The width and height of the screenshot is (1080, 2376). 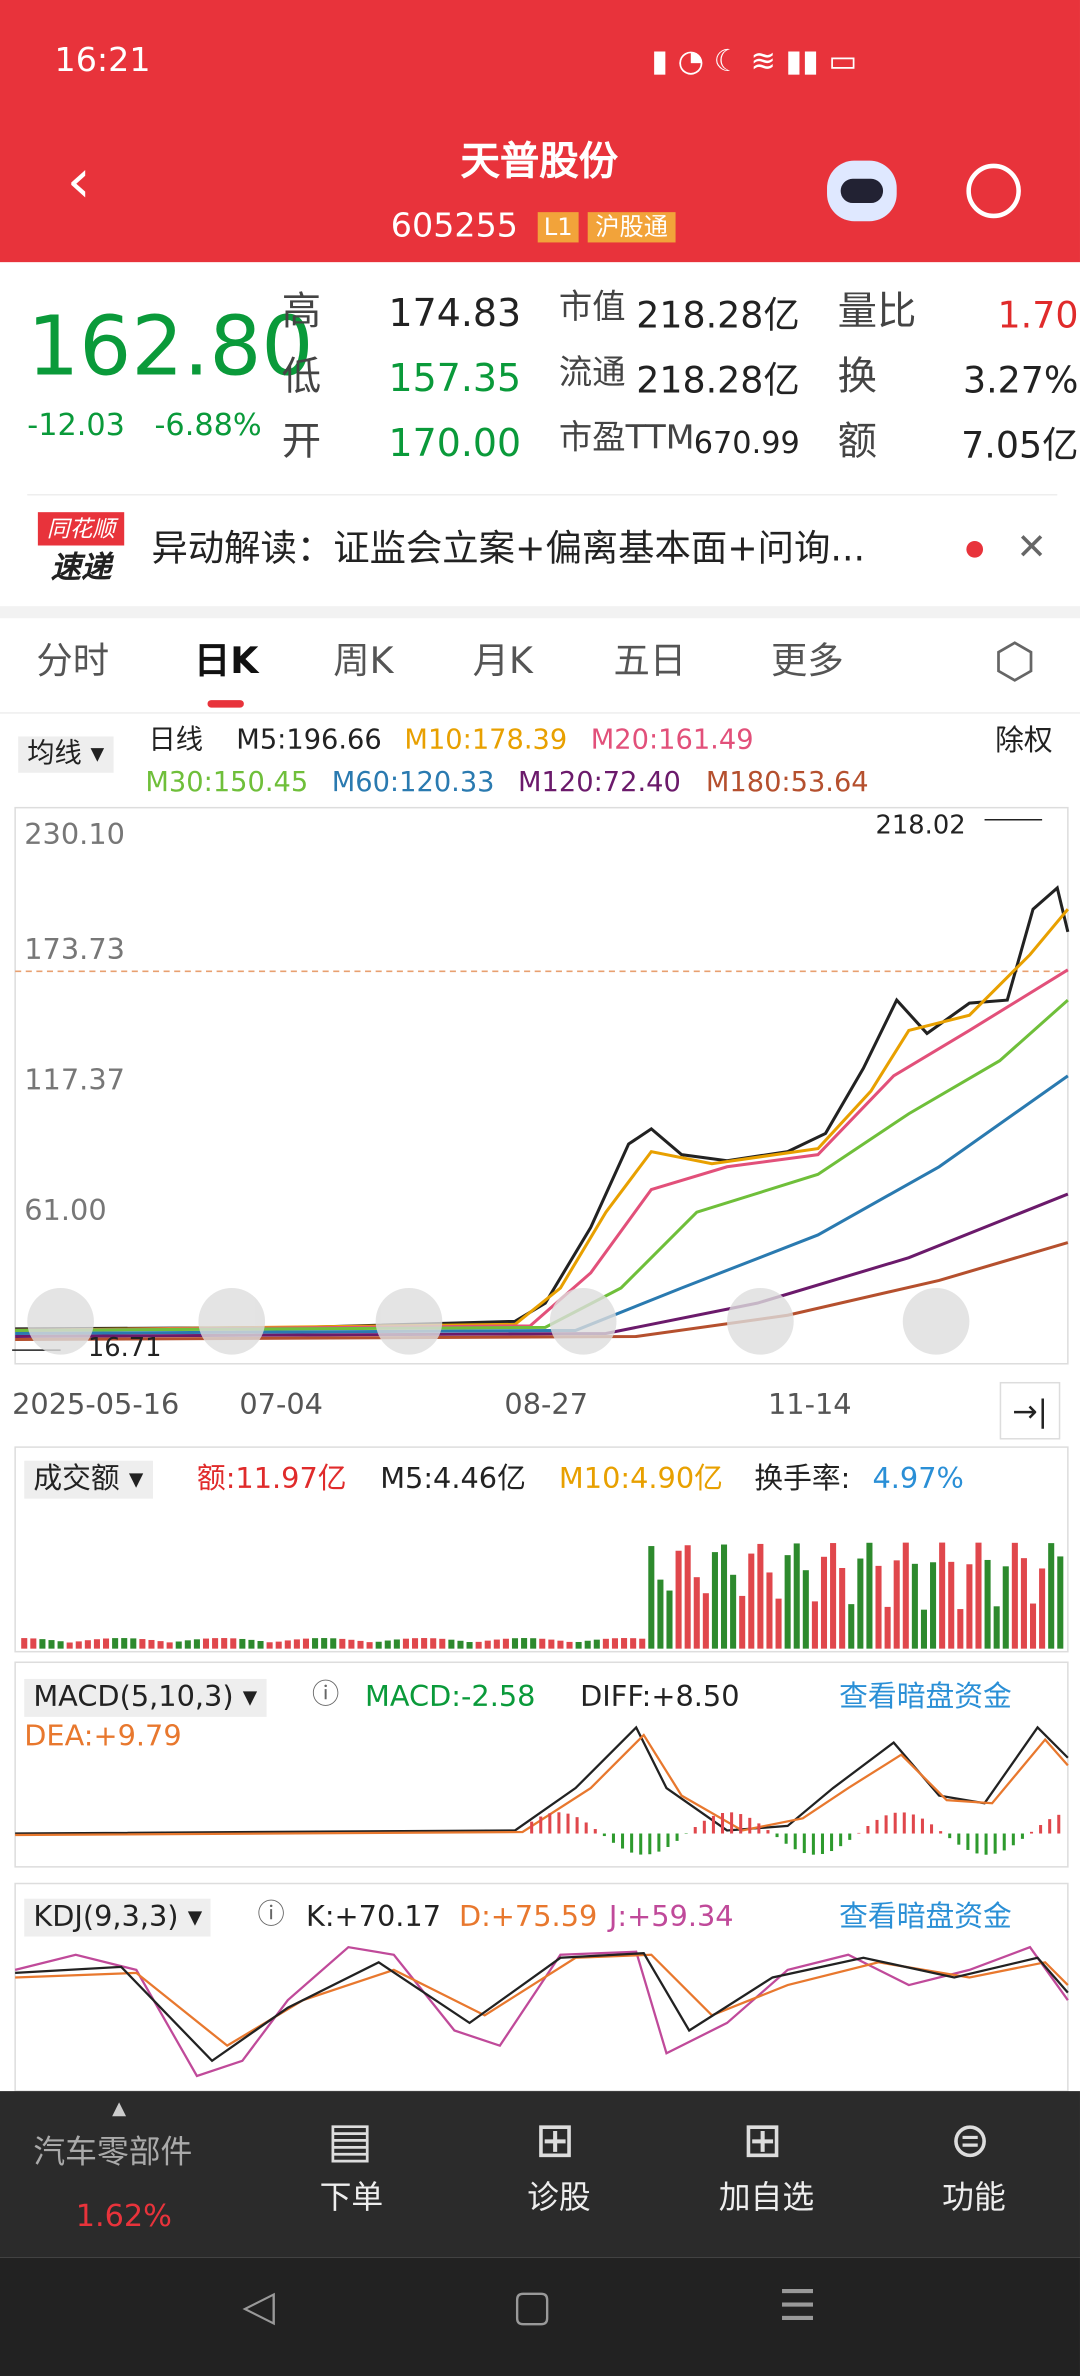 What do you see at coordinates (540, 612) in the screenshot?
I see `separator` at bounding box center [540, 612].